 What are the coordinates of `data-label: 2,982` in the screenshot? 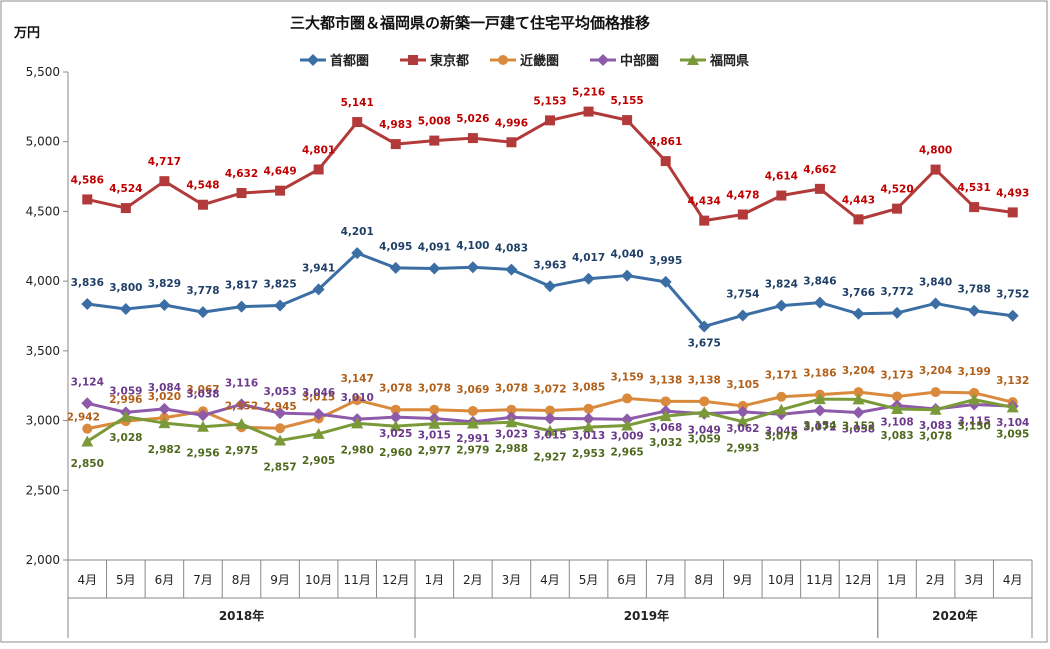 It's located at (164, 450).